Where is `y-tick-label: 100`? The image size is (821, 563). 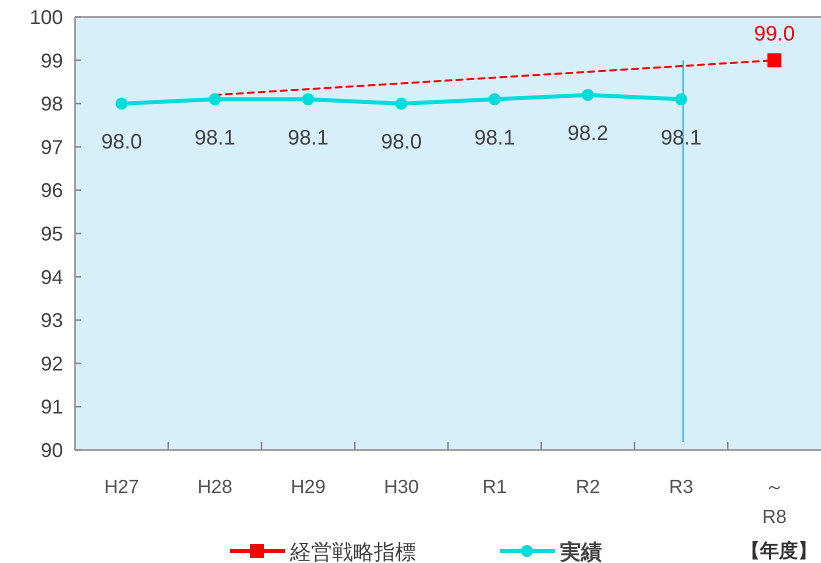 y-tick-label: 100 is located at coordinates (46, 18).